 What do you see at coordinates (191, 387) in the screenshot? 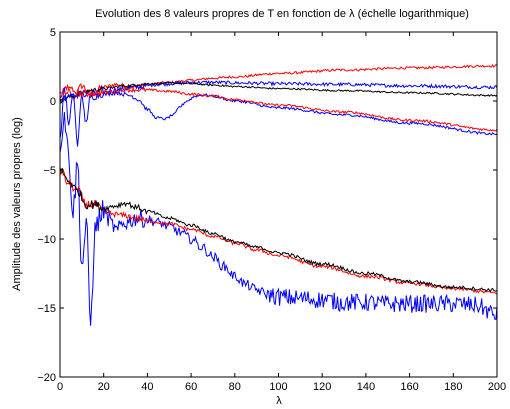
I see `x-tick-label: 60` at bounding box center [191, 387].